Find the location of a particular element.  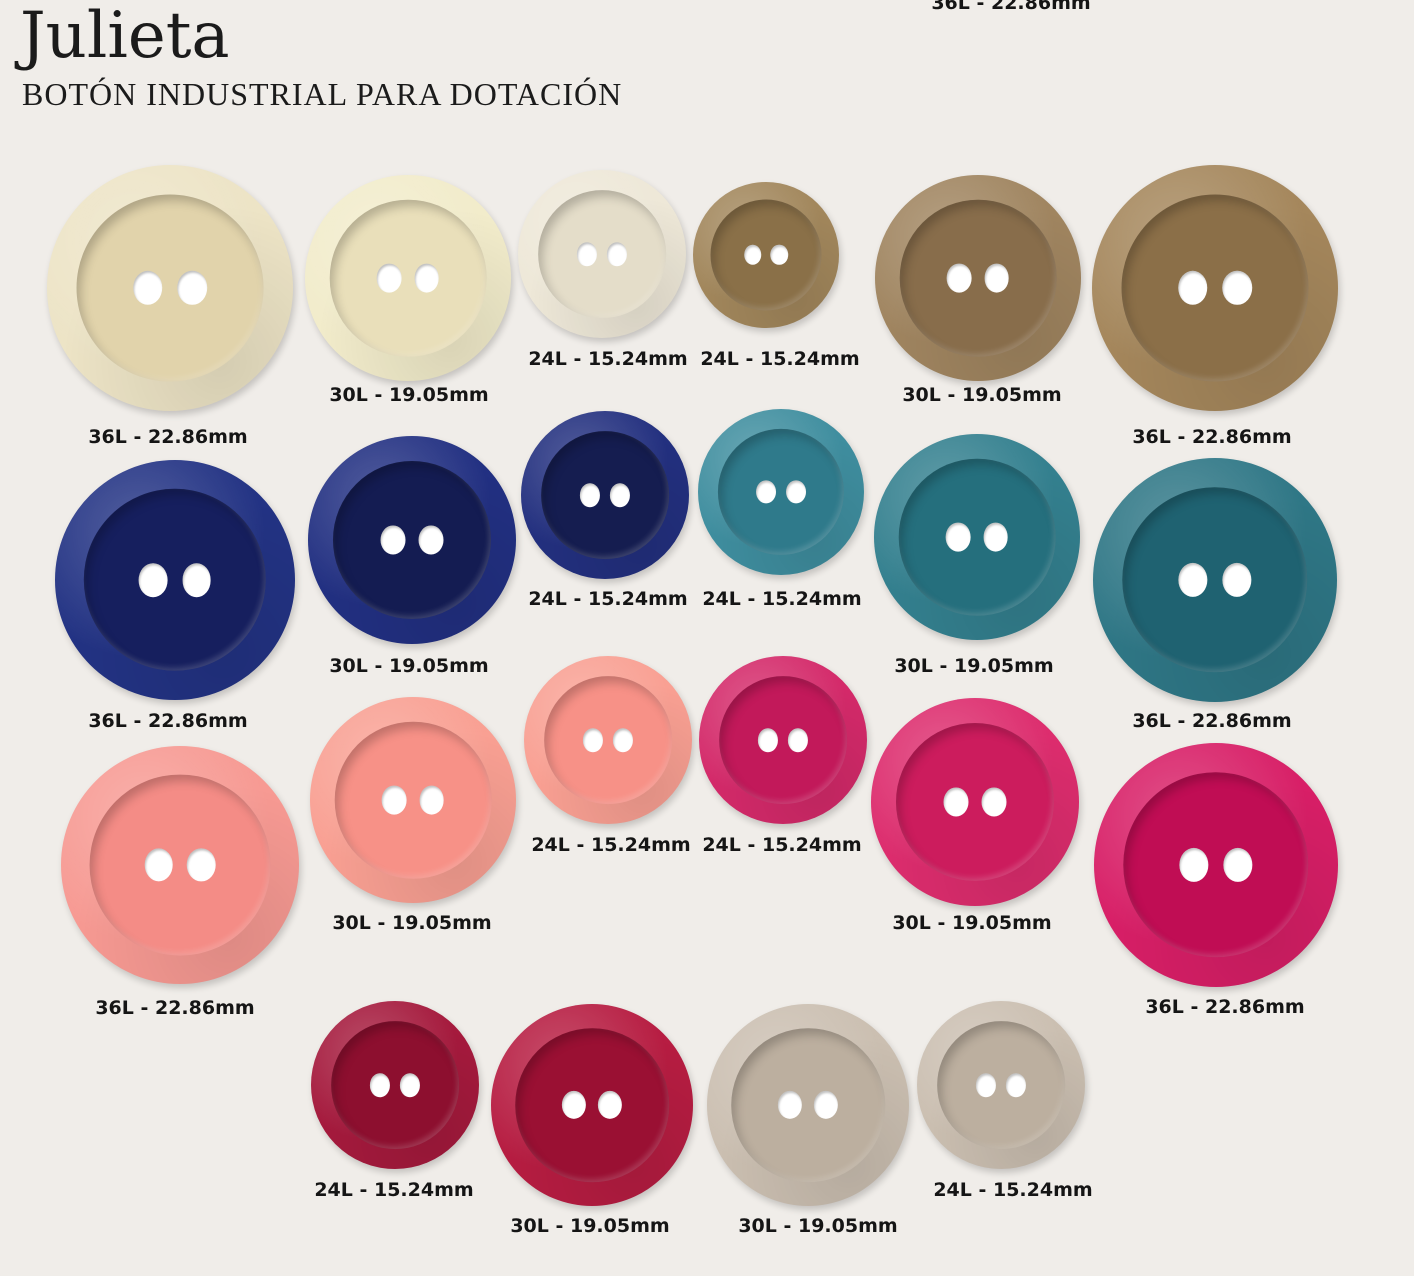

page-subtitle: BOTÓN INDUSTRIAL PARA DOTACIÓN is located at coordinates (322, 94).